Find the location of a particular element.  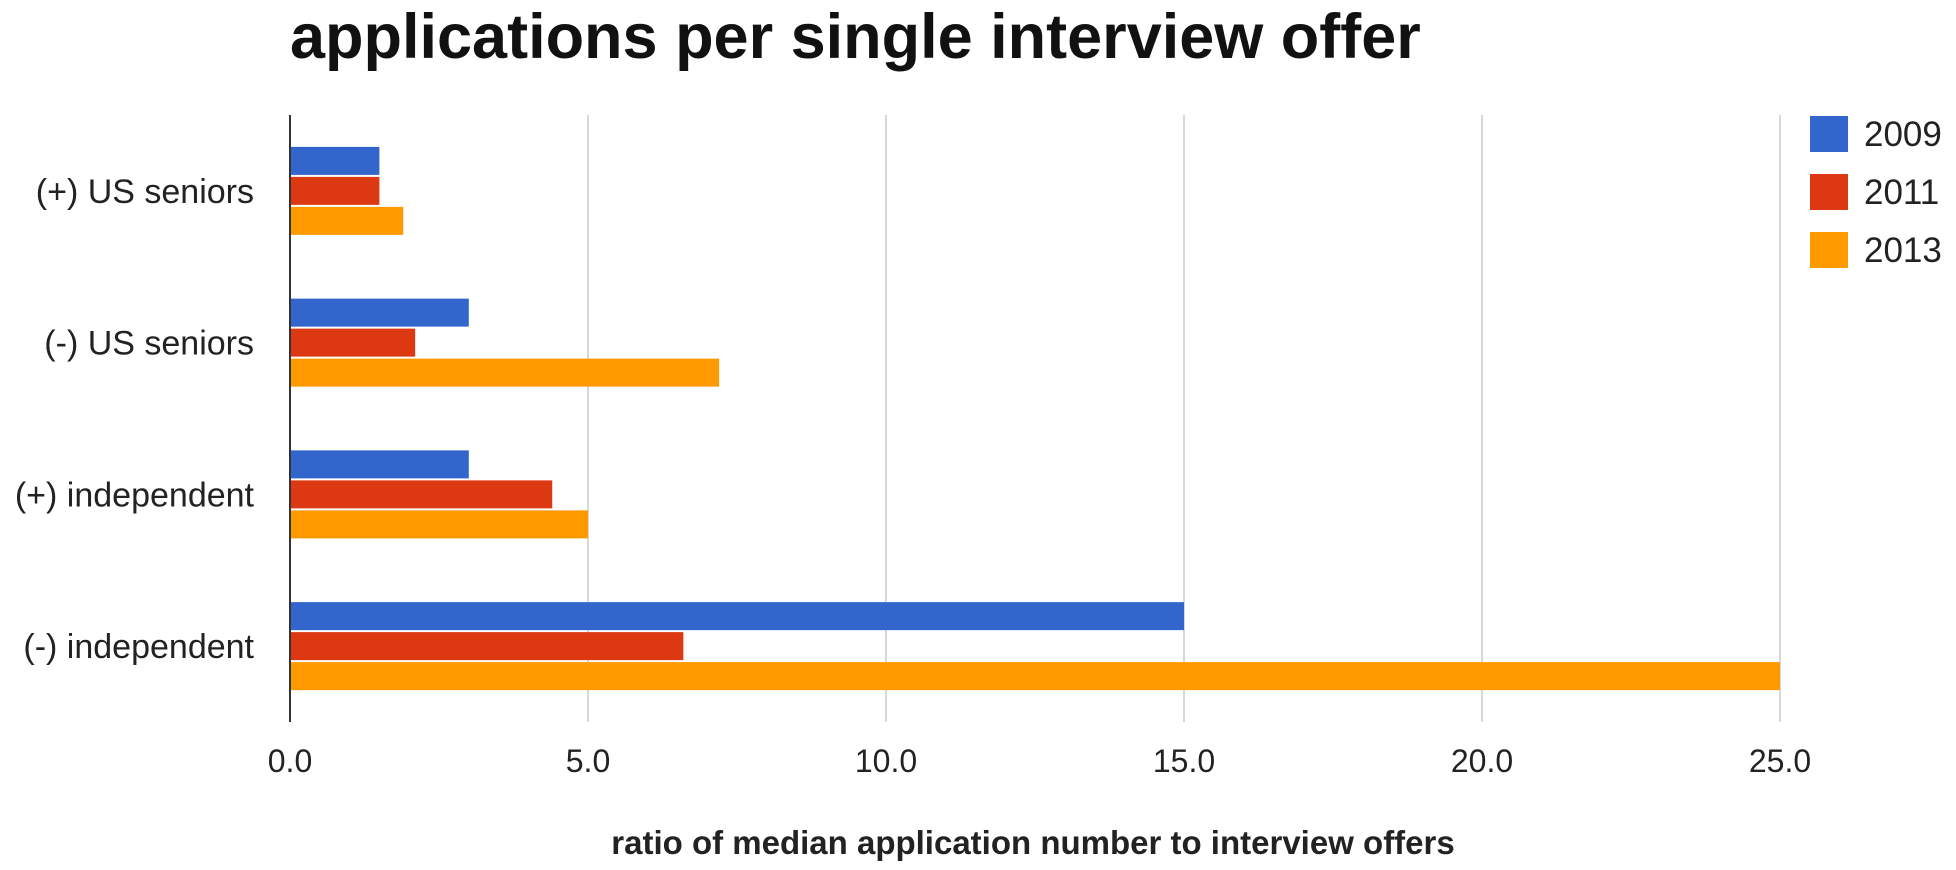

x-tick-label: 10.0 is located at coordinates (886, 761).